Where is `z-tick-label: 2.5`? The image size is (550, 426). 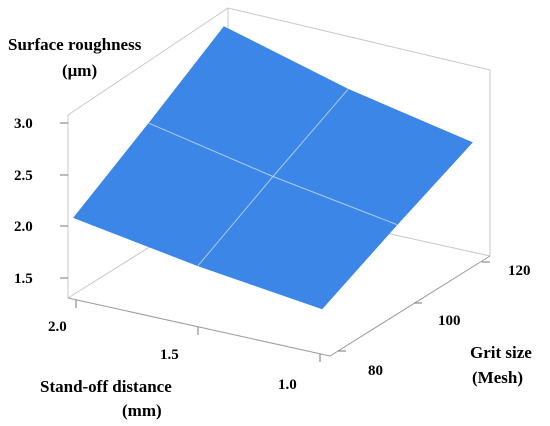 z-tick-label: 2.5 is located at coordinates (23, 176).